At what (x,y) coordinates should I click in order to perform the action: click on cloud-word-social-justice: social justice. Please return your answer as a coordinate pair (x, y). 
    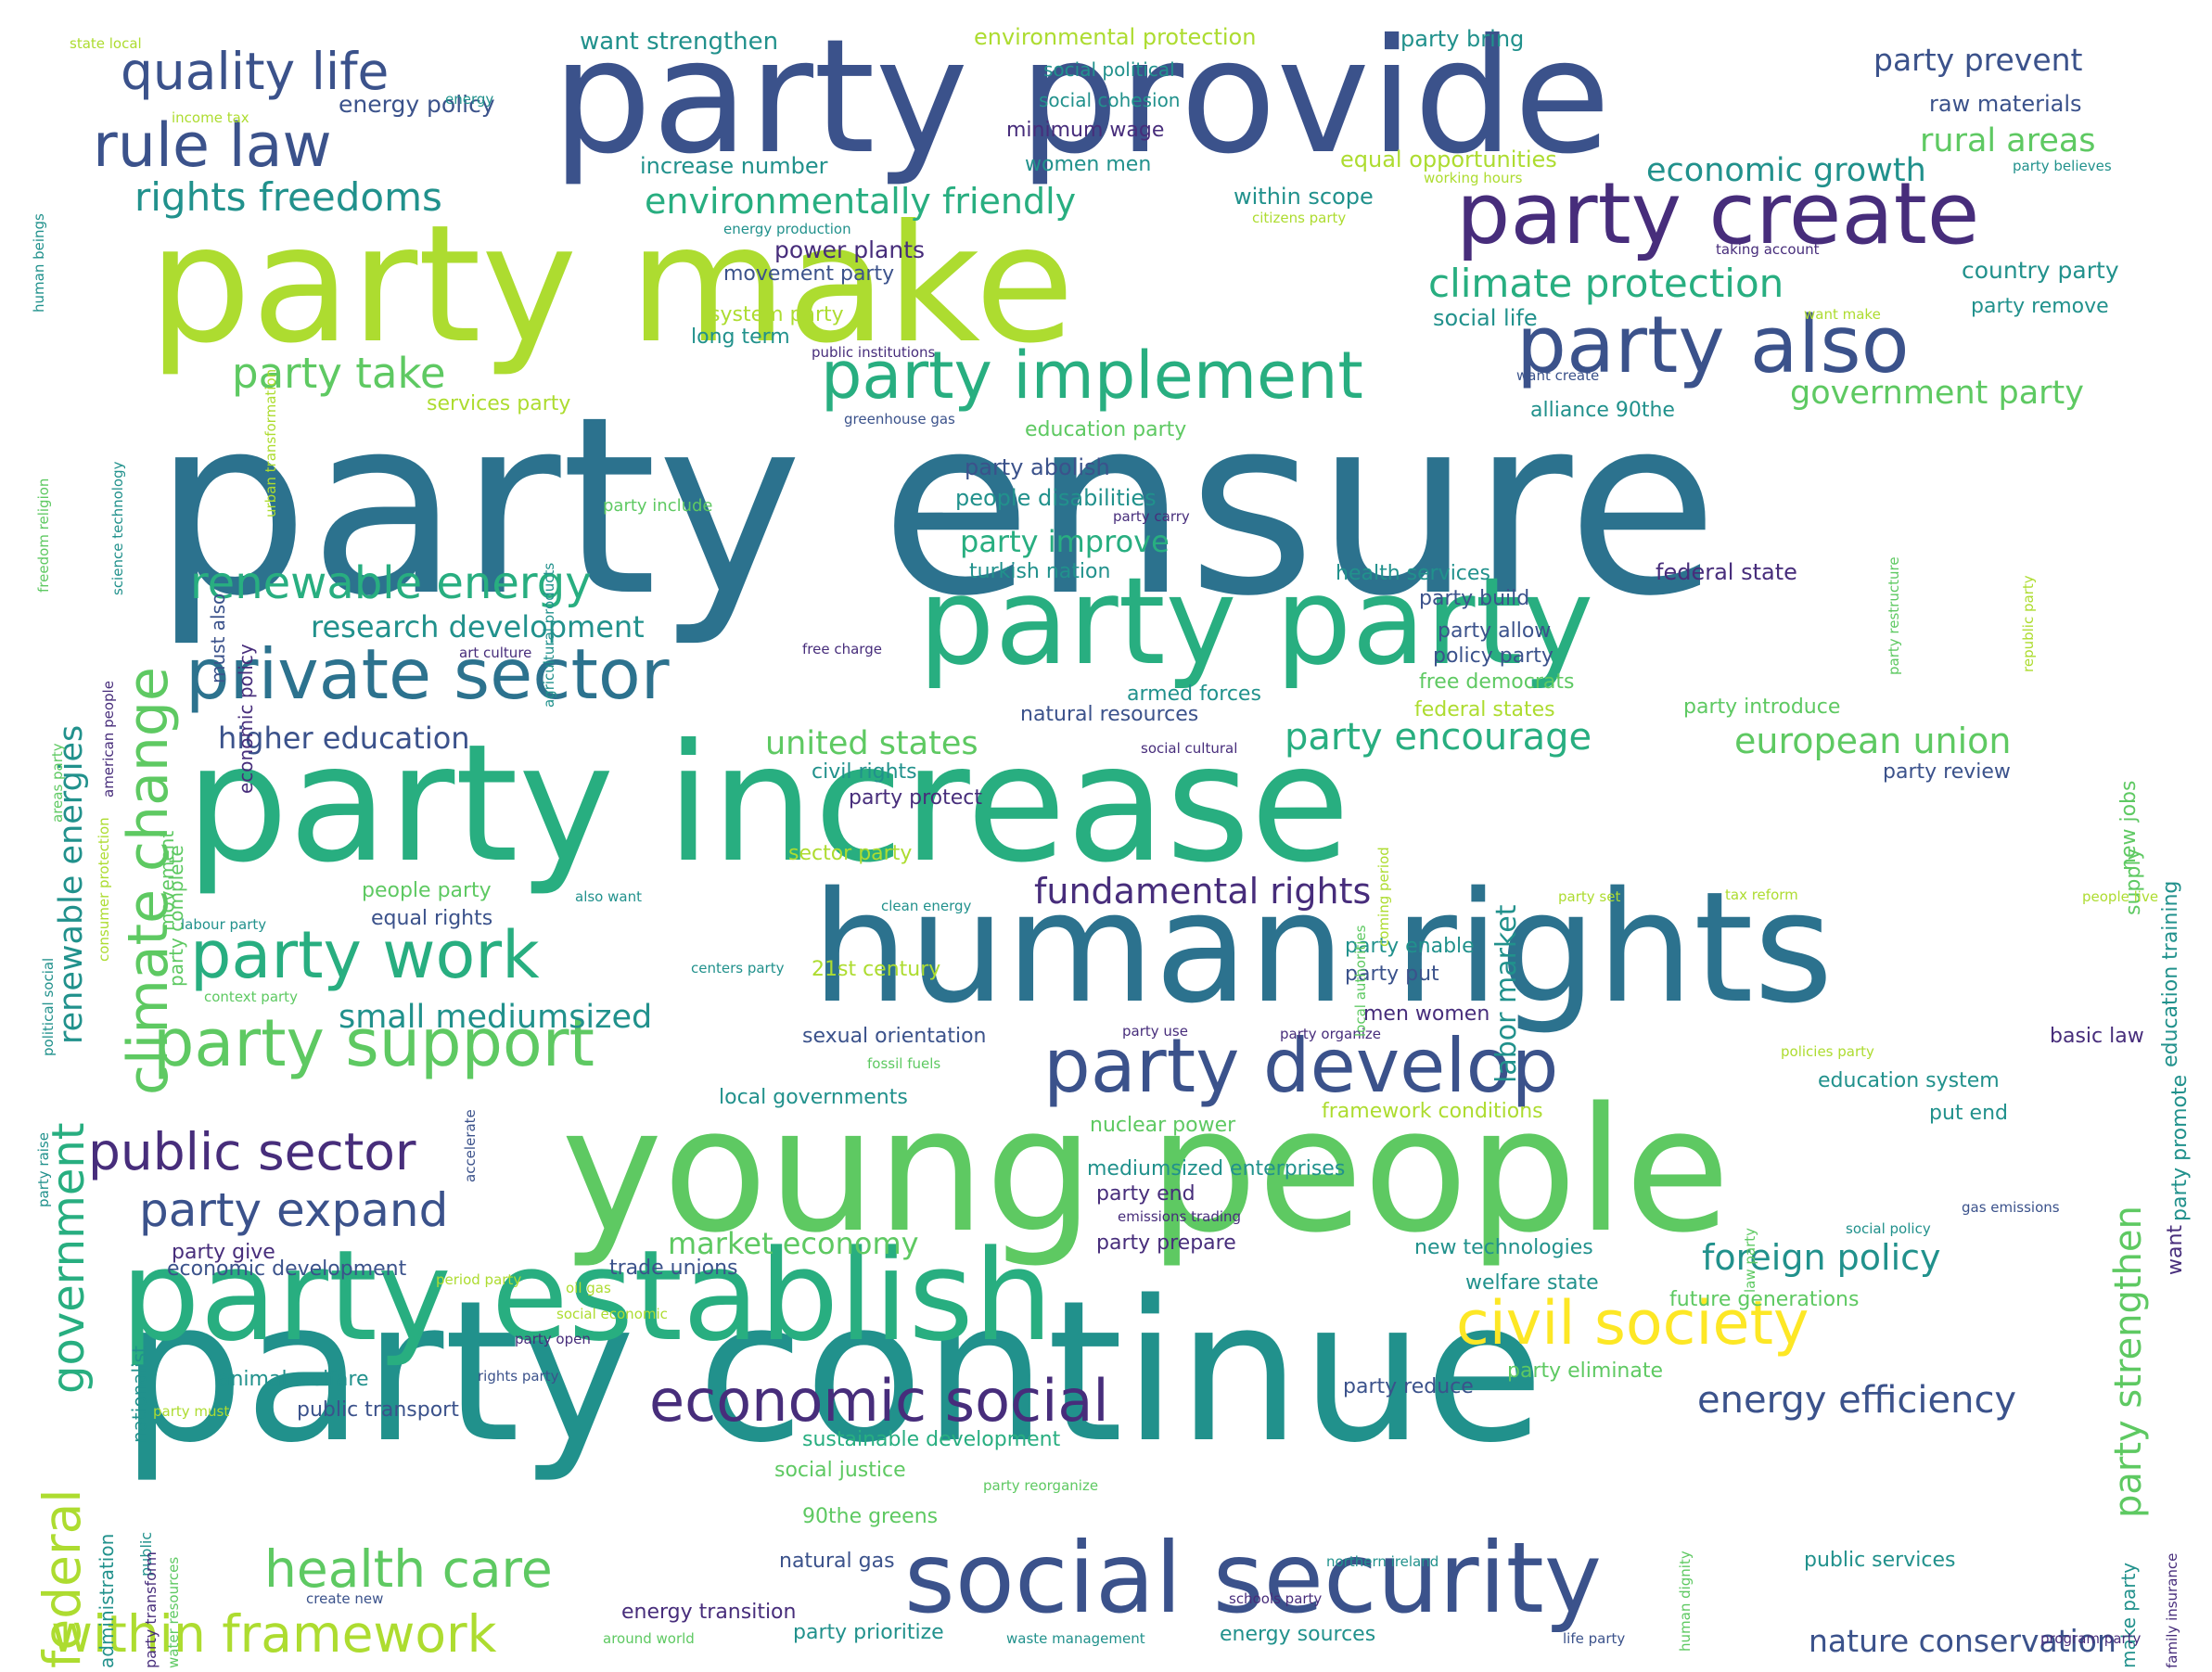
    Looking at the image, I should click on (840, 1470).